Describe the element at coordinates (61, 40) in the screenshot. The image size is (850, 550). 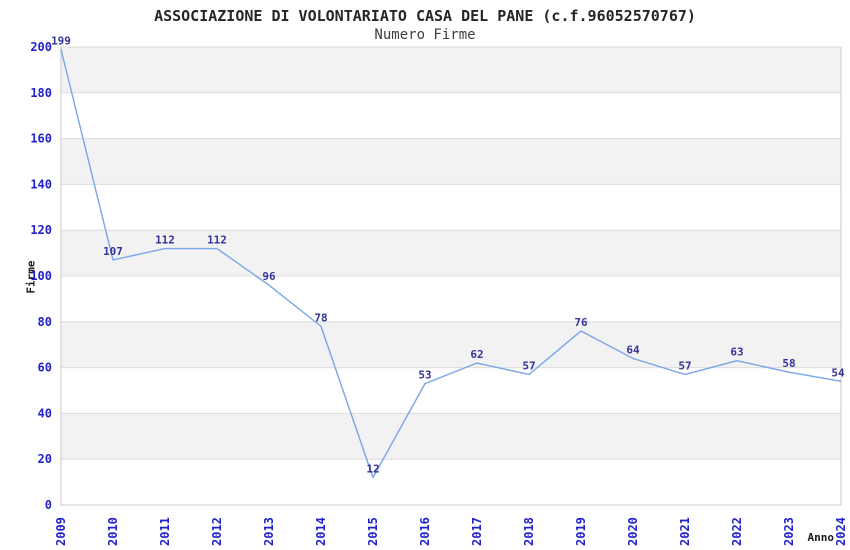
I see `data-point-label: 199` at that location.